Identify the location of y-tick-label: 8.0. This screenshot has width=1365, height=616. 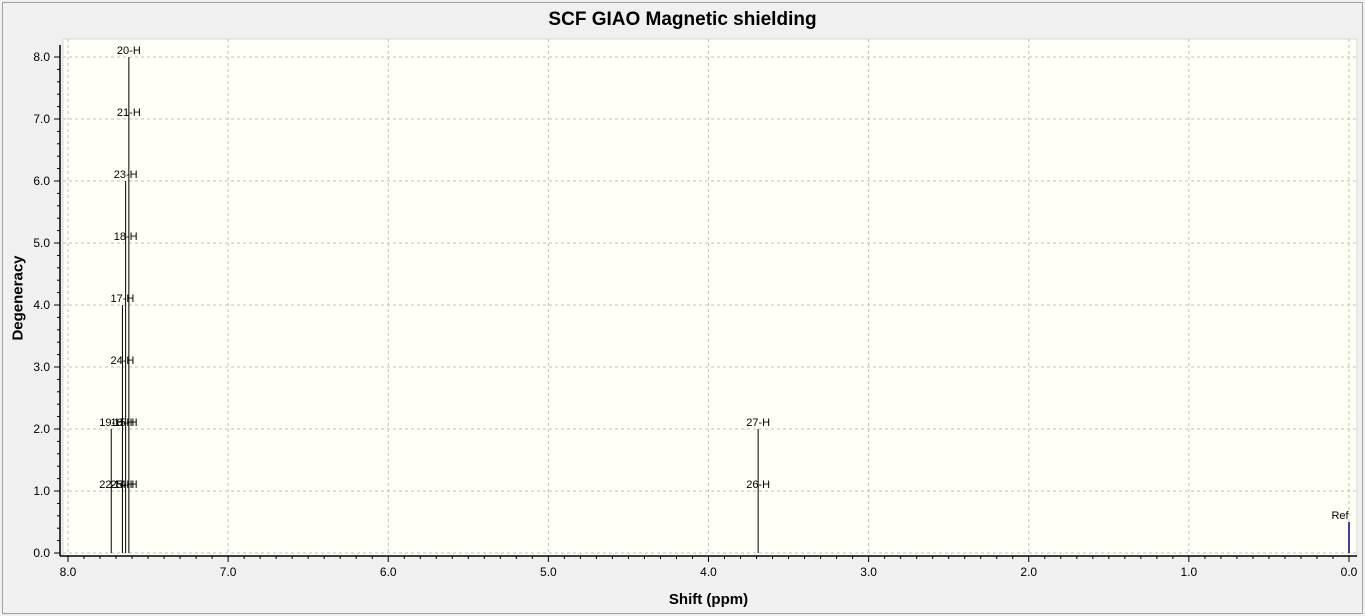
(41, 57).